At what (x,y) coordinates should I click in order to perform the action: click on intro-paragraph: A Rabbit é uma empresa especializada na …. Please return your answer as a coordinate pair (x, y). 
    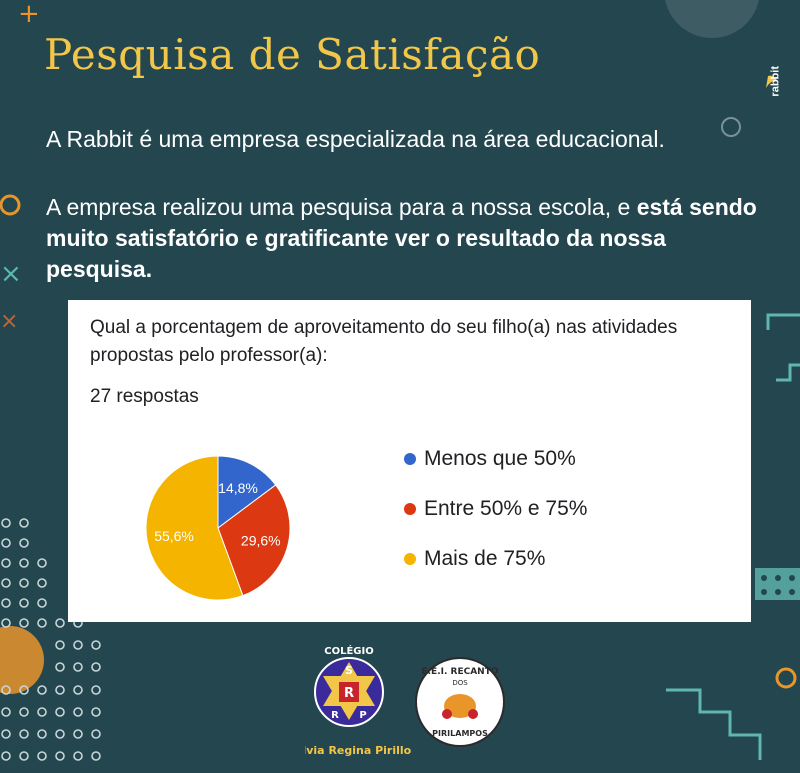
    Looking at the image, I should click on (355, 139).